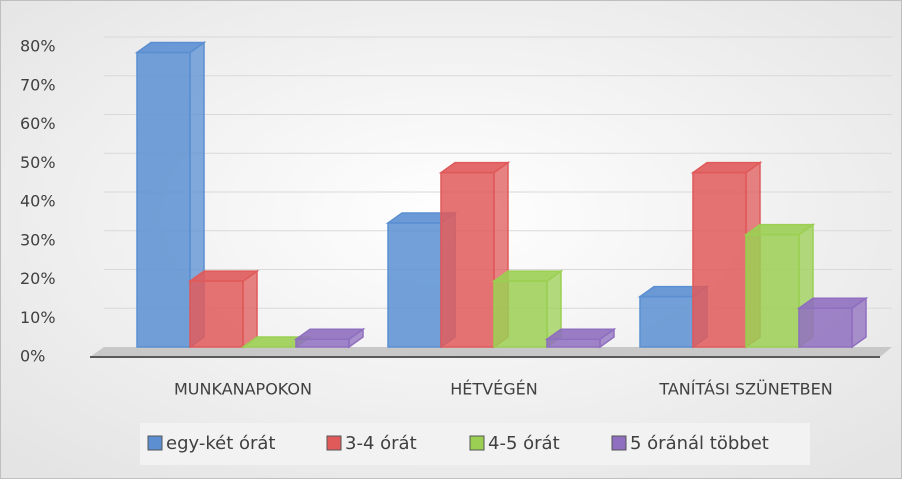  I want to click on legend-label: 3-4 órát, so click(381, 443).